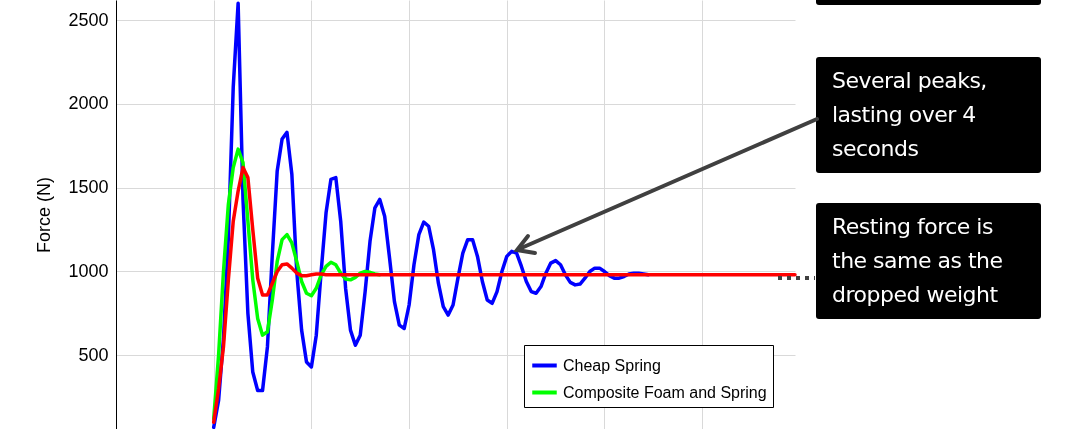  What do you see at coordinates (612, 365) in the screenshot?
I see `legend-label: Cheap Spring` at bounding box center [612, 365].